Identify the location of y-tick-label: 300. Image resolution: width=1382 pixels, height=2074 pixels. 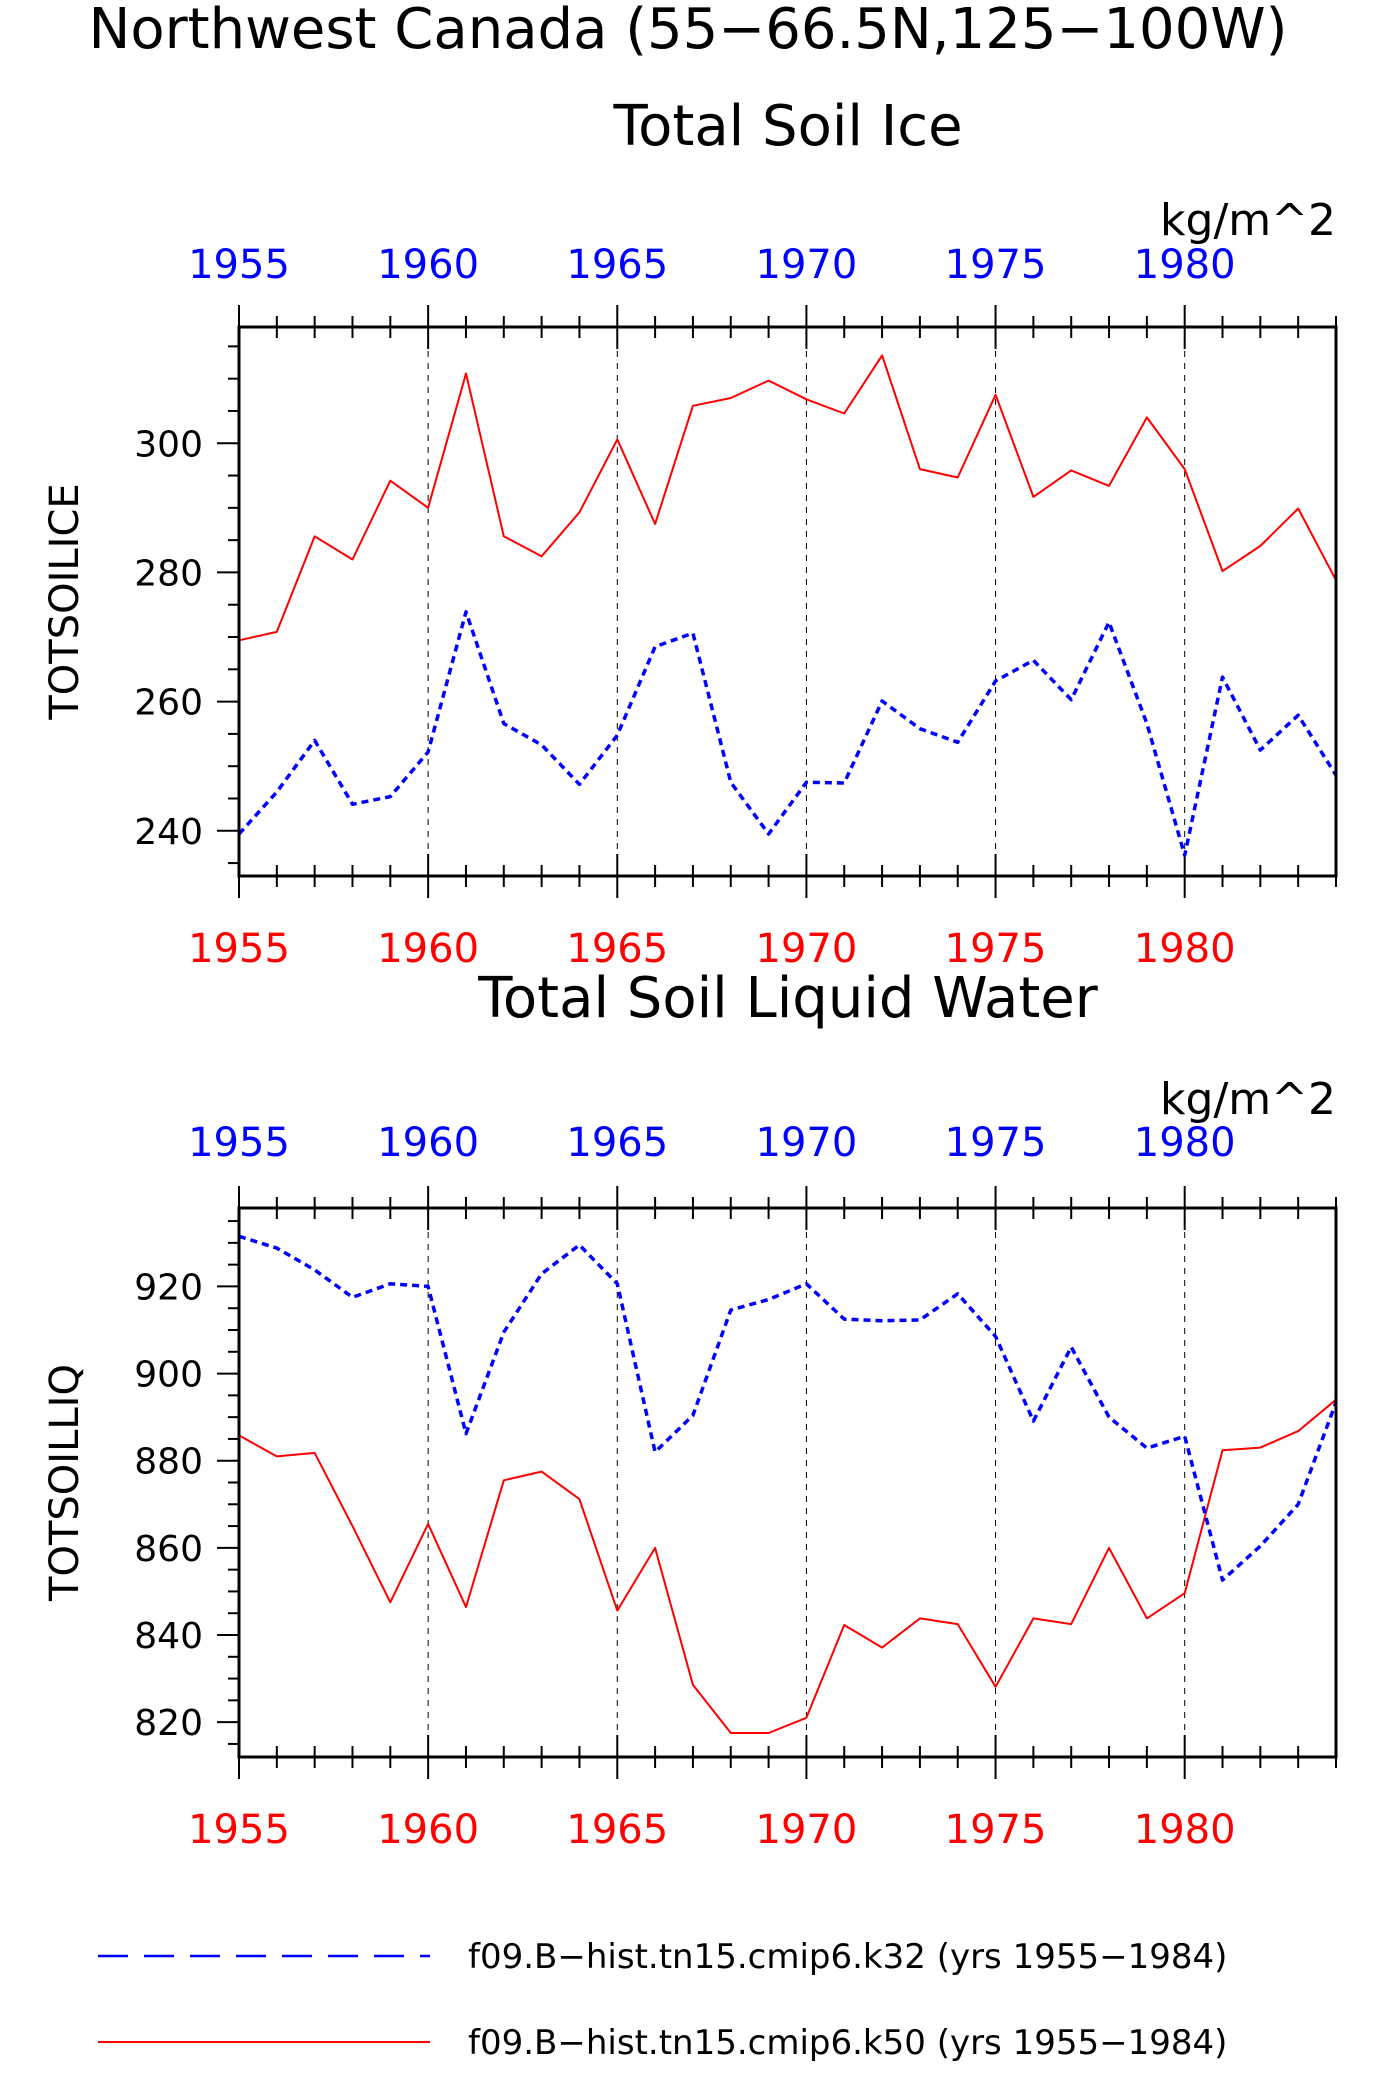
(168, 444).